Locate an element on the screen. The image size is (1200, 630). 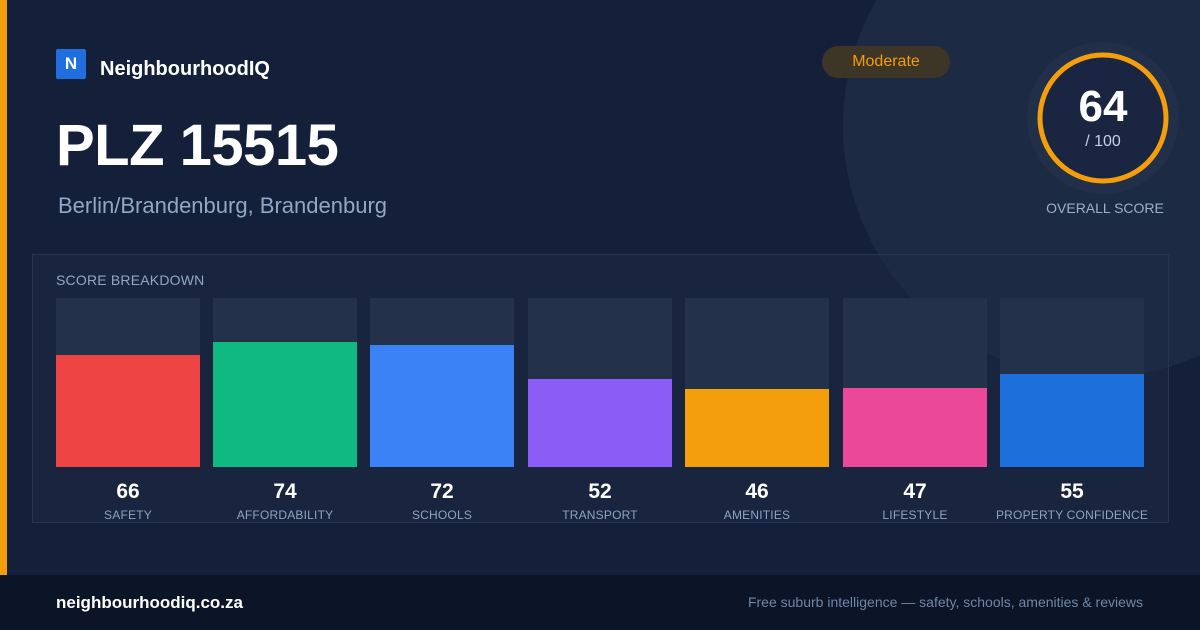
bar-value-lifestyle: 47 is located at coordinates (915, 491).